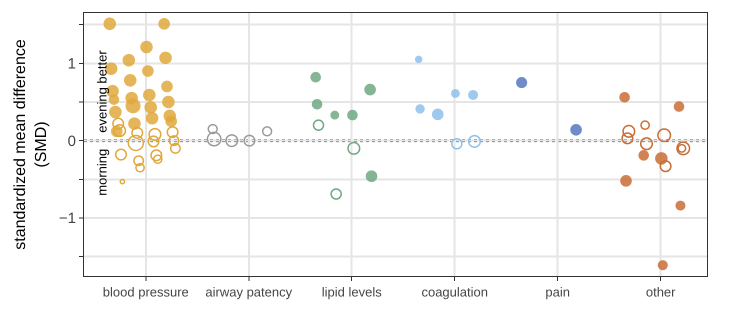 The width and height of the screenshot is (731, 326). I want to click on x-tick-label: other, so click(661, 292).